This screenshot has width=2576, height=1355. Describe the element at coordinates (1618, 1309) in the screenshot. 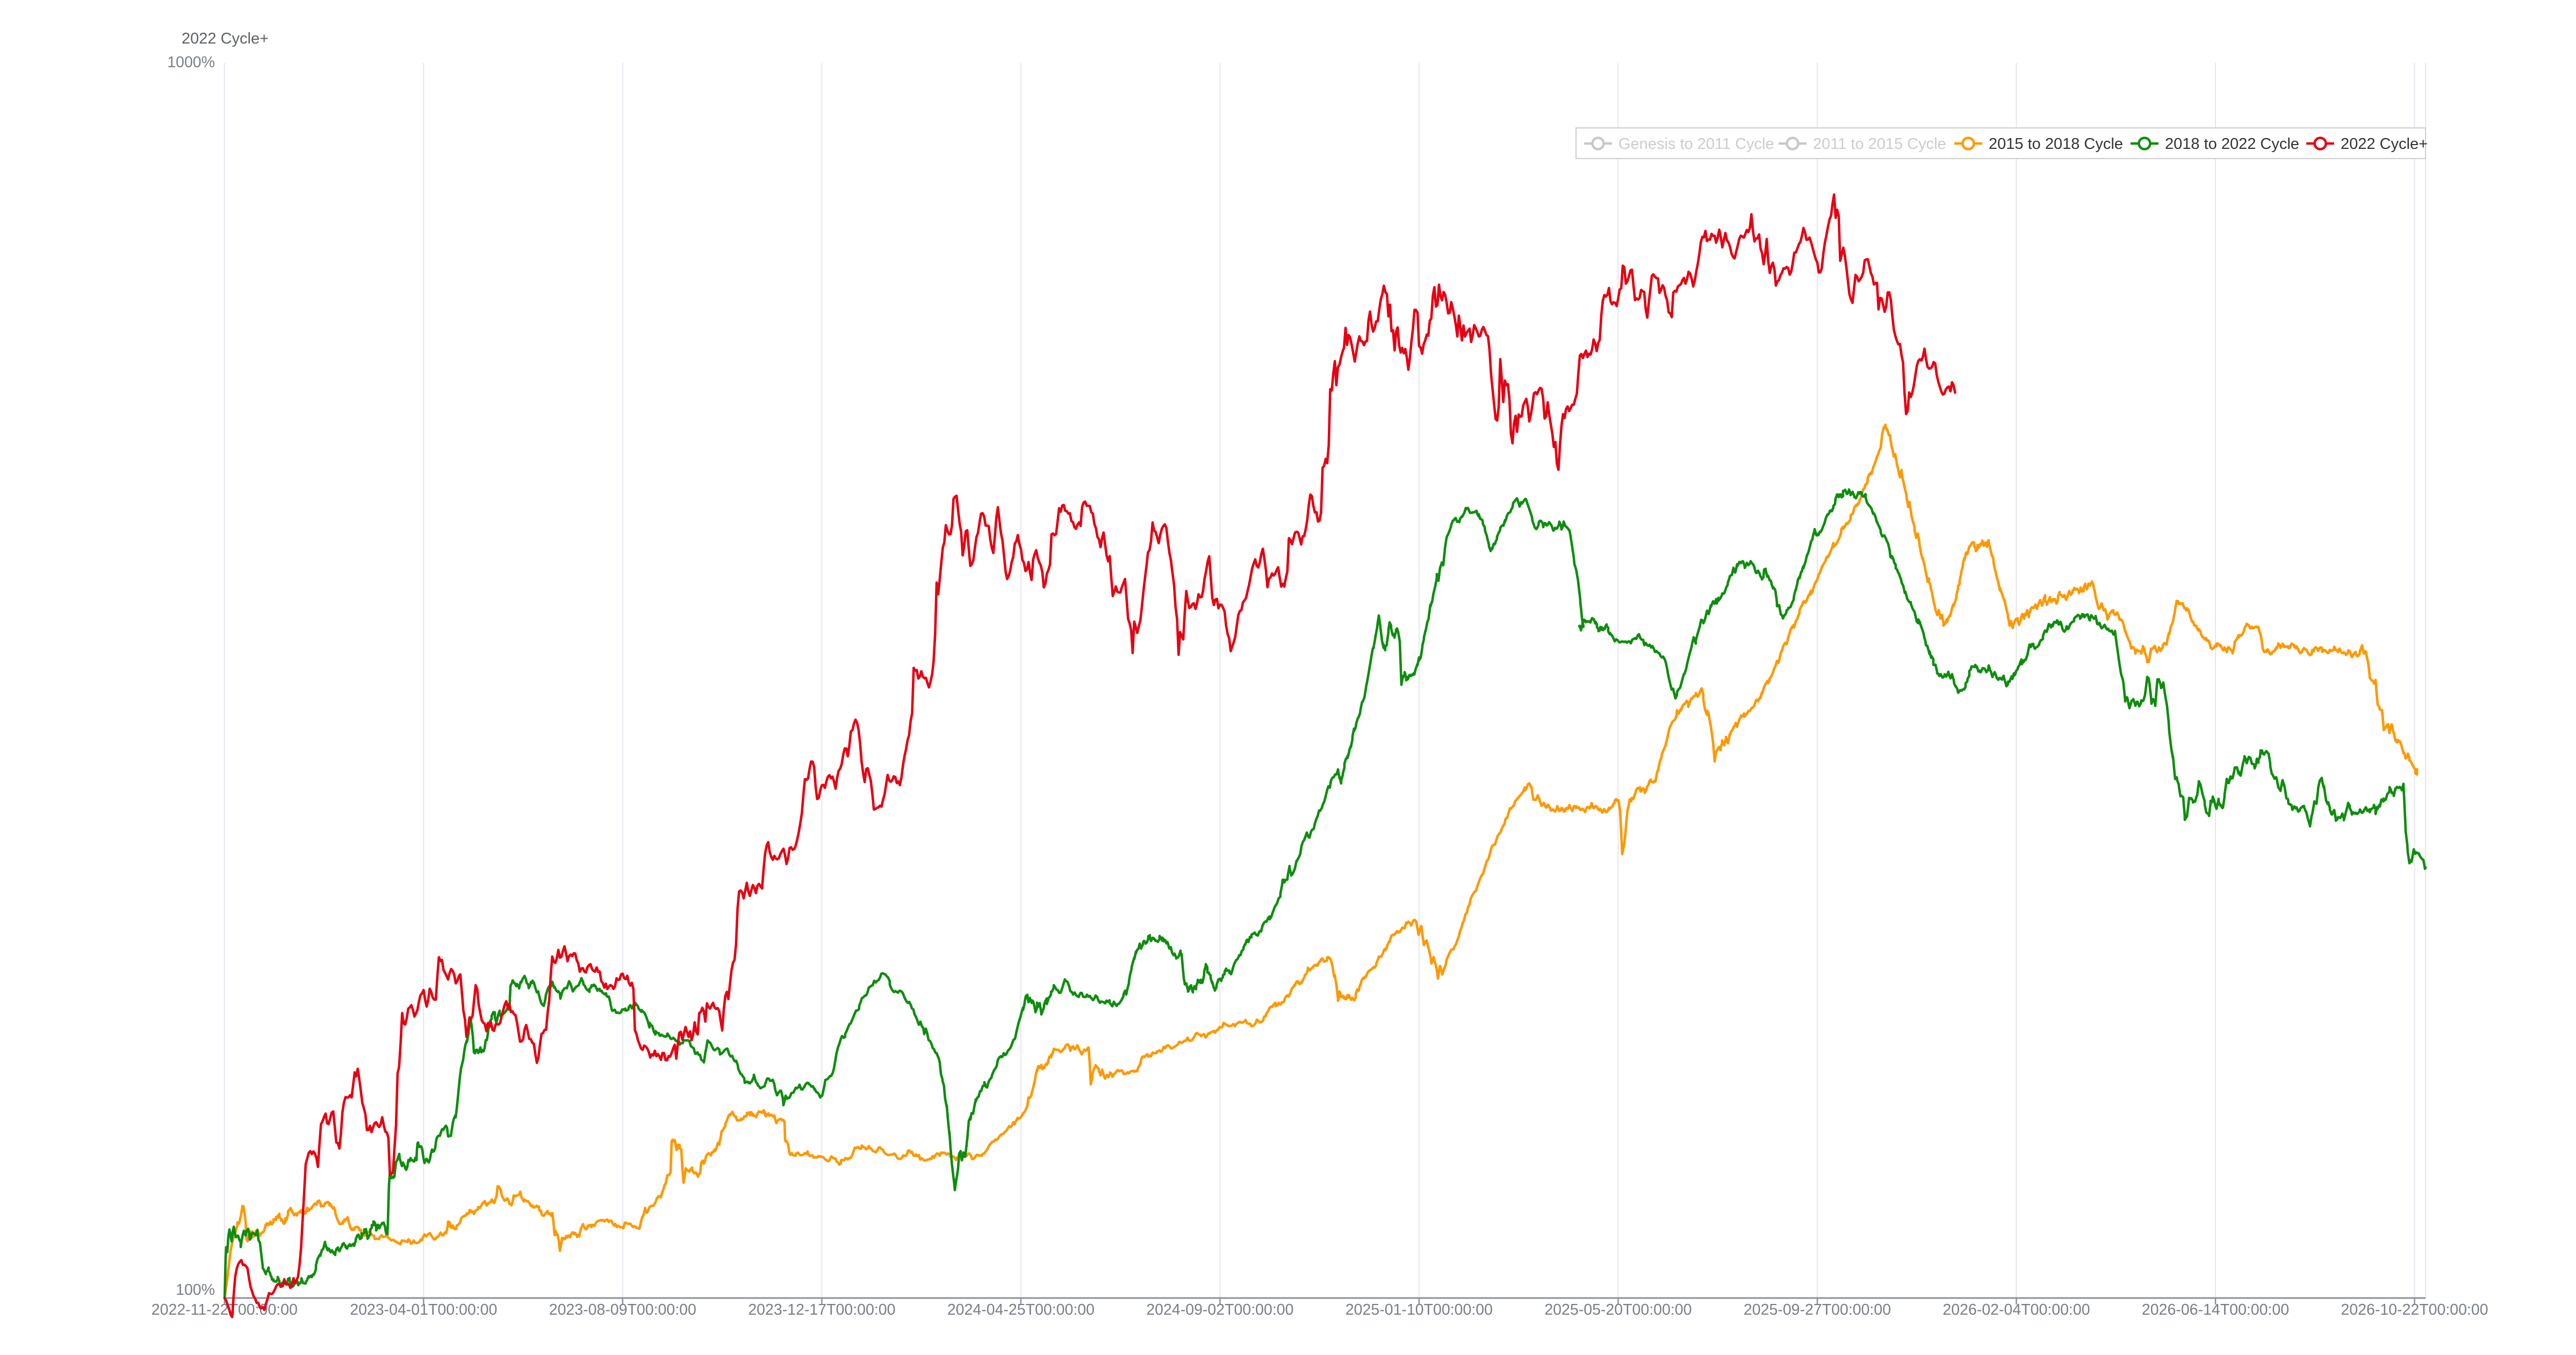

I see `svg-text: 2025-05-20T00:00:00` at that location.